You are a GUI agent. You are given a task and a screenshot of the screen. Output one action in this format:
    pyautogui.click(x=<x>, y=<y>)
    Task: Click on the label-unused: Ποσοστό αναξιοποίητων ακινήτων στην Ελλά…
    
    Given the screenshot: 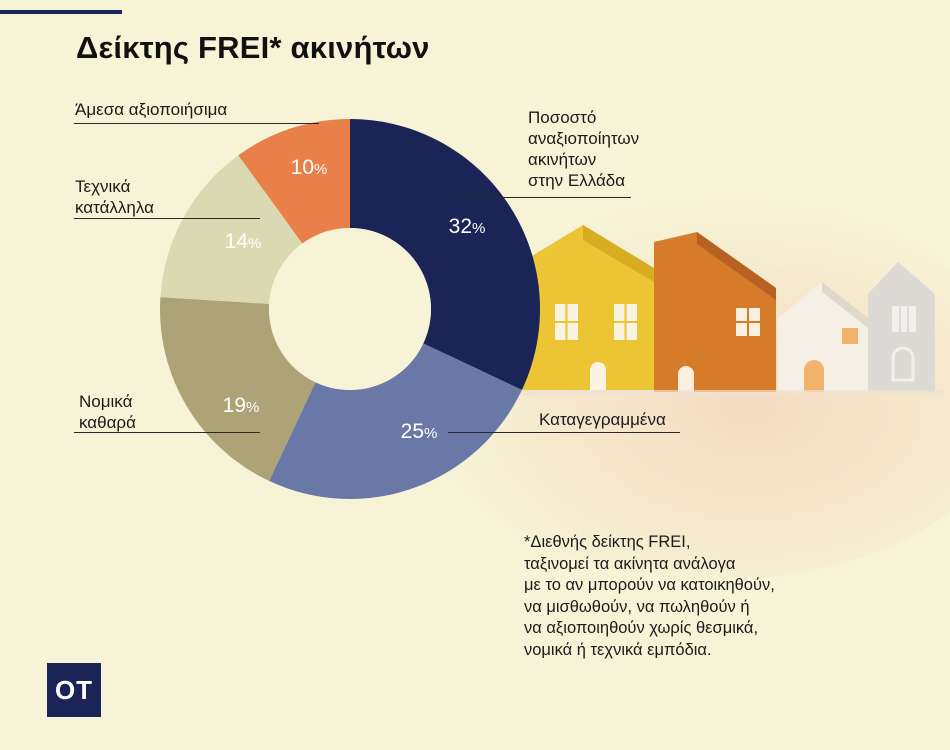 What is the action you would take?
    pyautogui.click(x=584, y=149)
    